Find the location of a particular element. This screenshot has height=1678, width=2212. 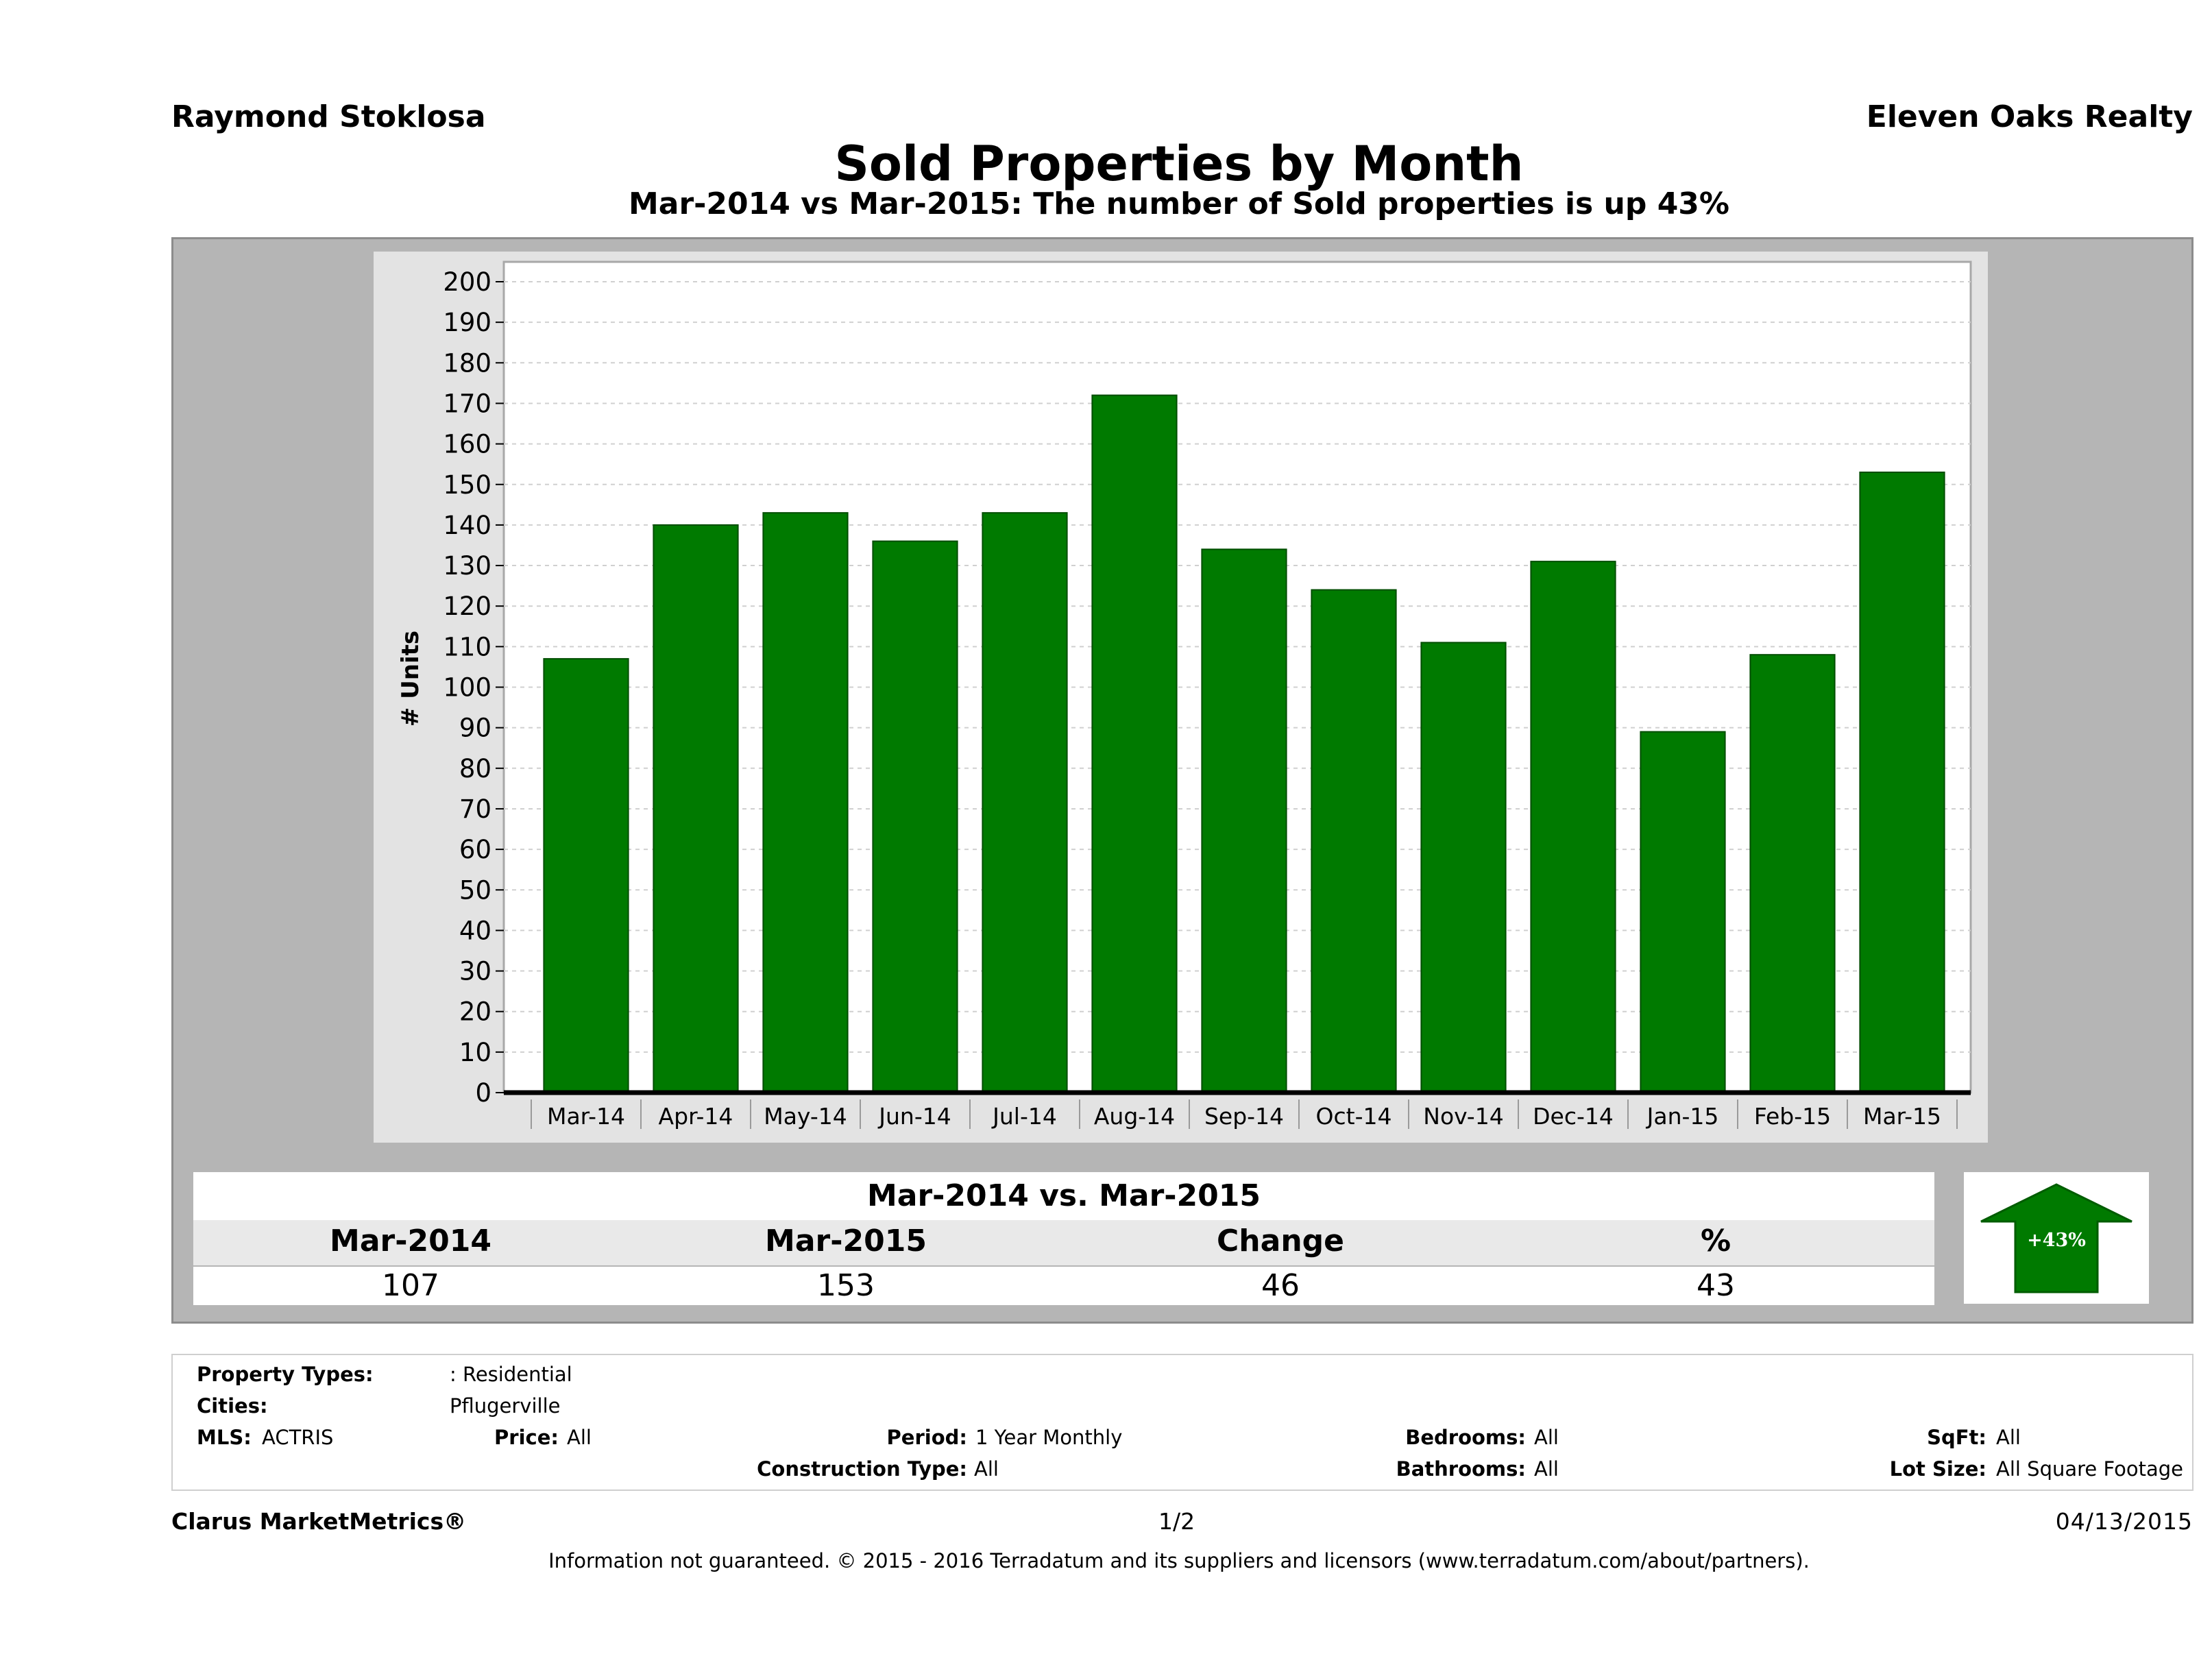

y-tick-label: 80 is located at coordinates (475, 768).